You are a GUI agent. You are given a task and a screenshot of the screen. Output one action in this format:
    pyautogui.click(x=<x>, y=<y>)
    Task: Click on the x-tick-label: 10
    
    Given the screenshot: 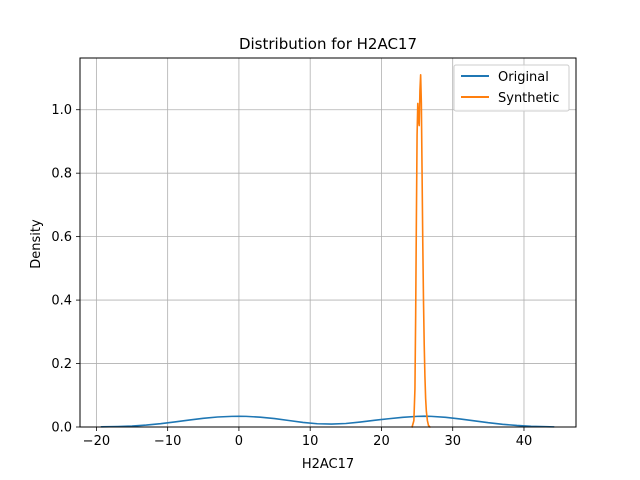 What is the action you would take?
    pyautogui.click(x=310, y=441)
    